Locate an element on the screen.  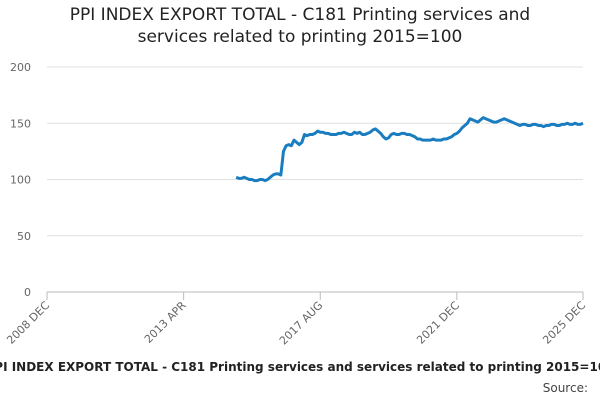
y-tick-label: 150 is located at coordinates (20, 123).